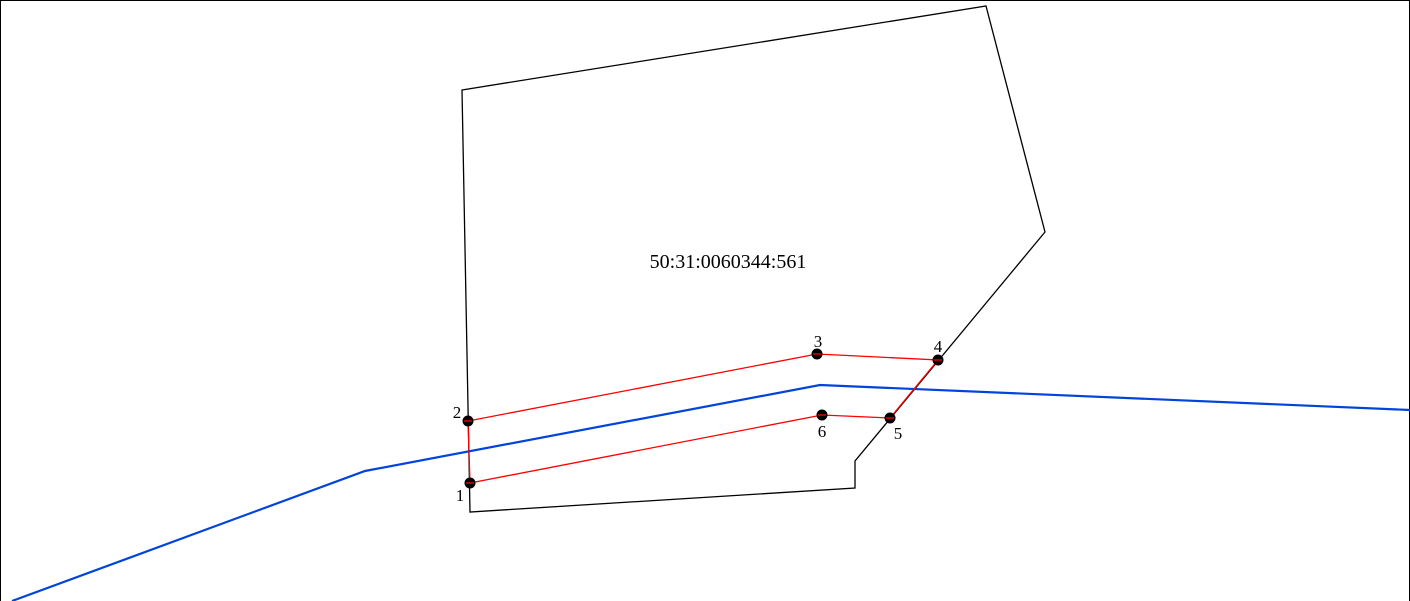 This screenshot has height=601, width=1410. I want to click on point-5-label: 5, so click(898, 433).